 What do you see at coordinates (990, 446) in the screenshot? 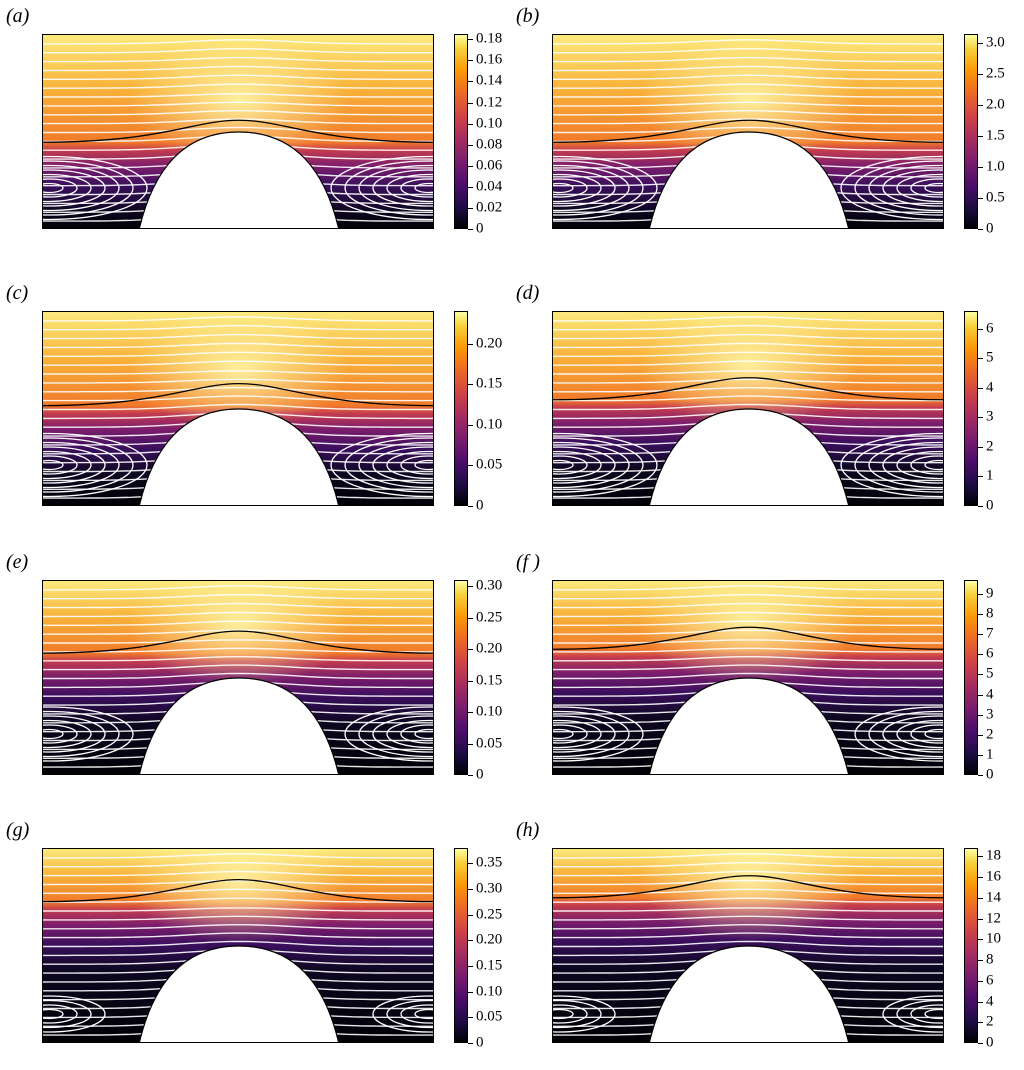
I see `colorbar-tick-label: 2` at bounding box center [990, 446].